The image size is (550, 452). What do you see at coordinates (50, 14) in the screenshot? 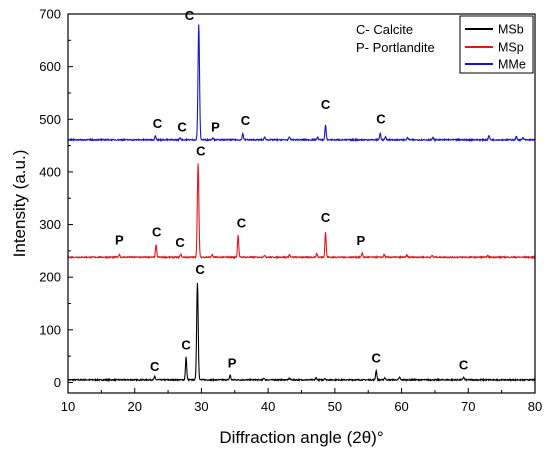
I see `y-tick-label: 700` at bounding box center [50, 14].